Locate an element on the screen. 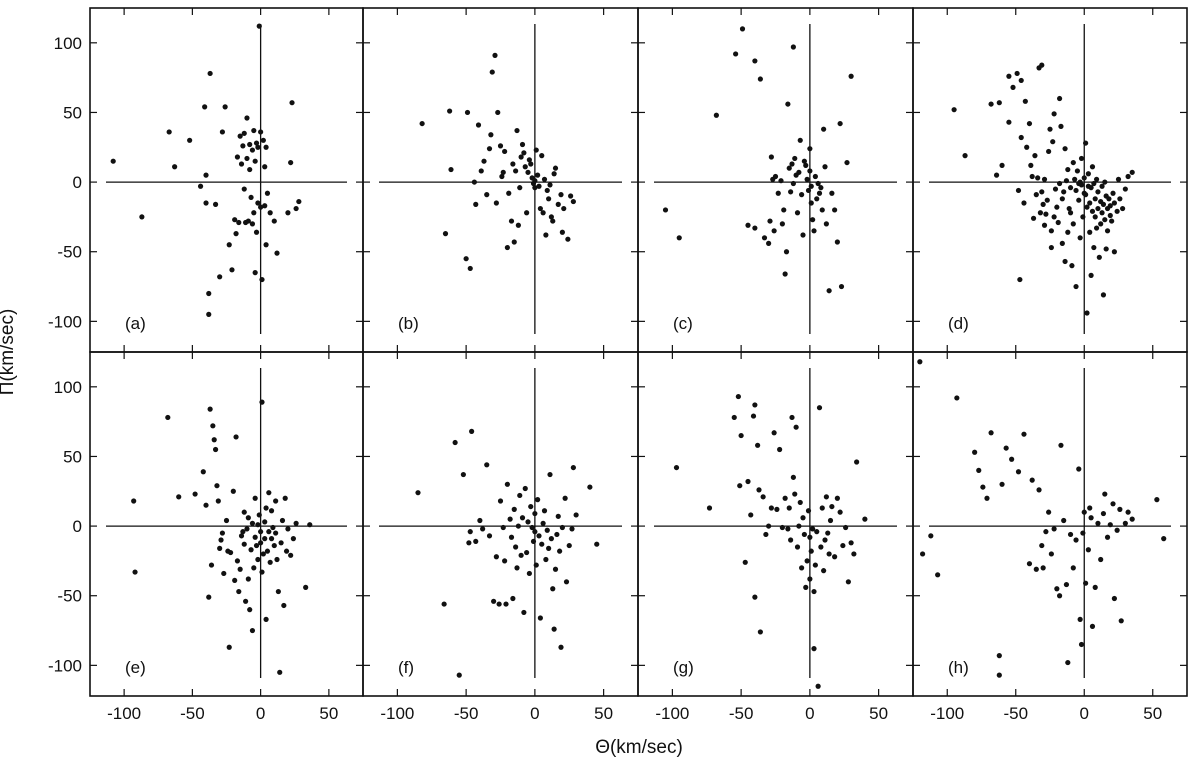 The height and width of the screenshot is (762, 1200). y-tick-label: -100 is located at coordinates (65, 665).